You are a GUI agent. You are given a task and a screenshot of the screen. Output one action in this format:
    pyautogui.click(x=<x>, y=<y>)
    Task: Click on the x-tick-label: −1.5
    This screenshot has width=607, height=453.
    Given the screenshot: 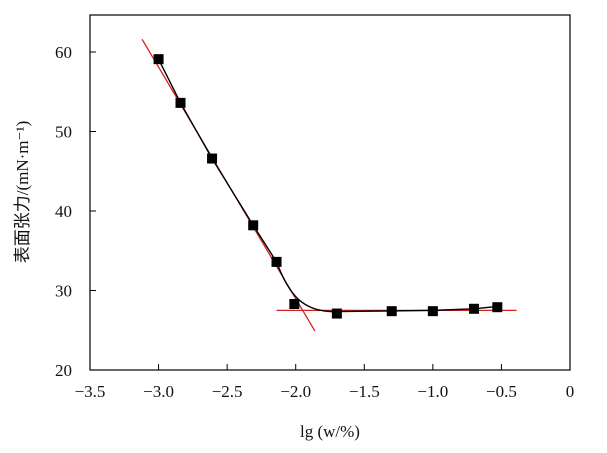 What is the action you would take?
    pyautogui.click(x=364, y=391)
    